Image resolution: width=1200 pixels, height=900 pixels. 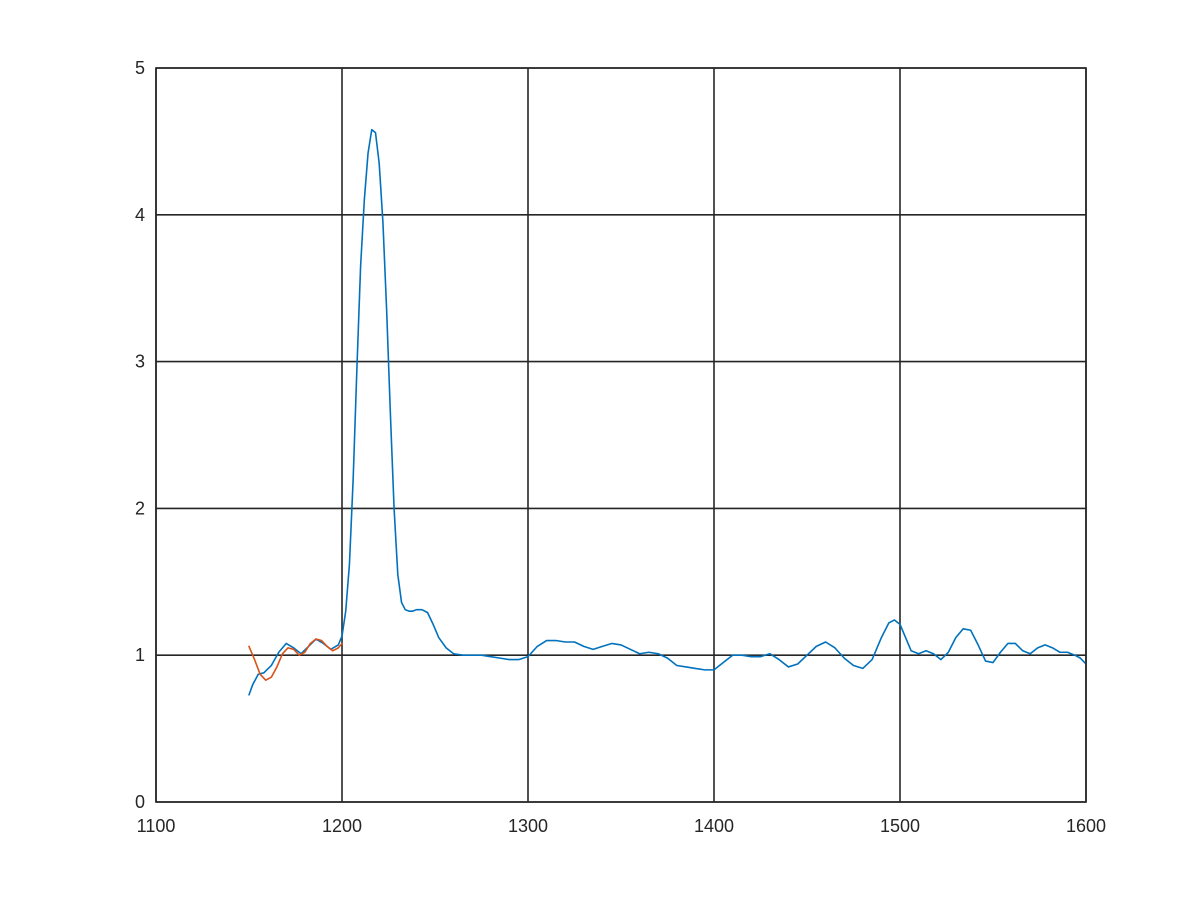 What do you see at coordinates (140, 435) in the screenshot?
I see `y-axis-tick-labels: 0 1 2 3 4 5` at bounding box center [140, 435].